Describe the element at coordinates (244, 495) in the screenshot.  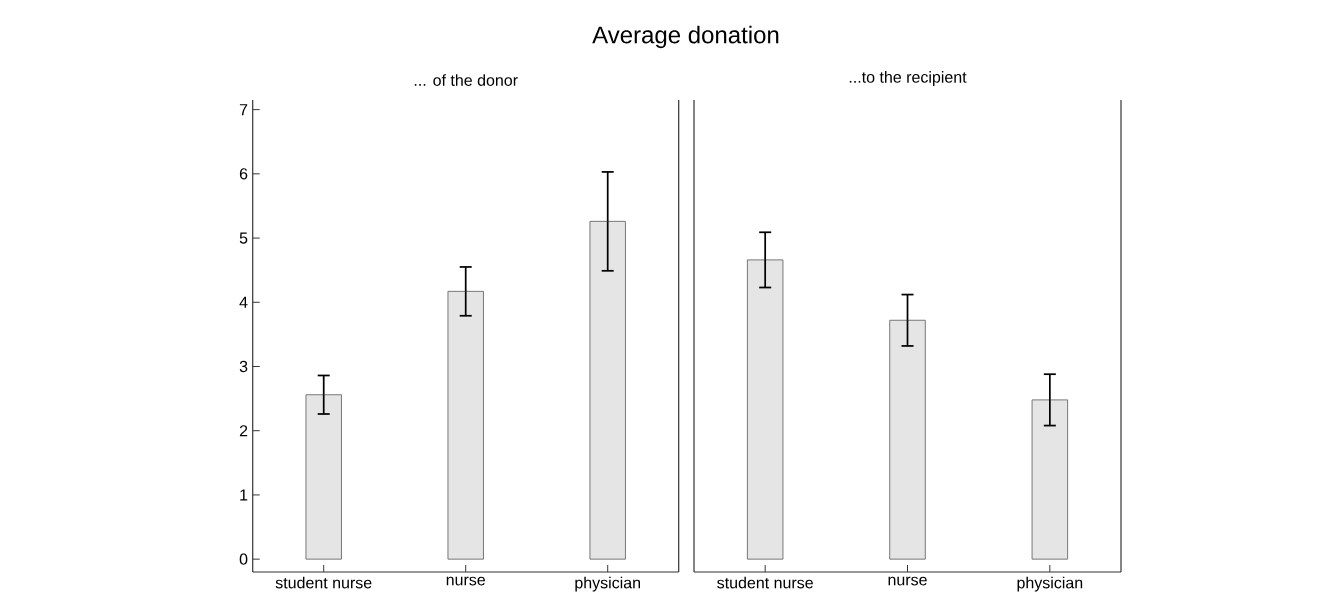
I see `y-tick-label: 1` at that location.